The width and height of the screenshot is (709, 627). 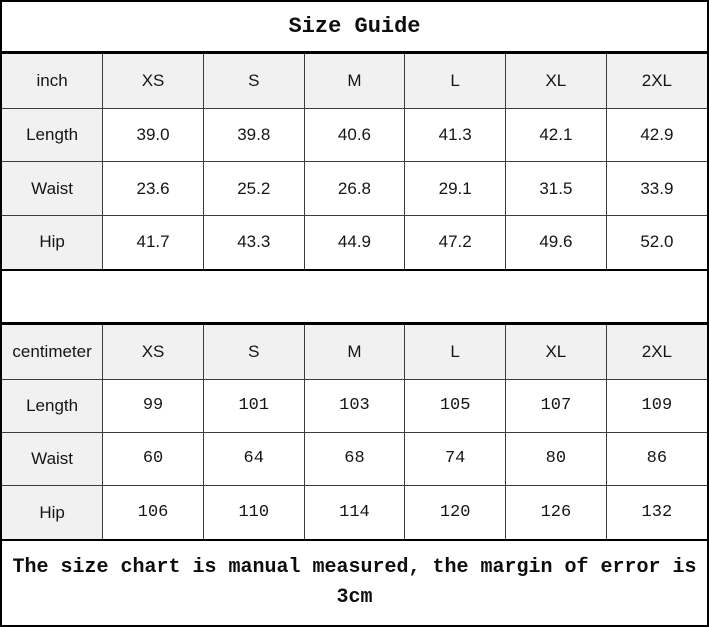 I want to click on size-value-cell: 25.2, so click(x=253, y=188).